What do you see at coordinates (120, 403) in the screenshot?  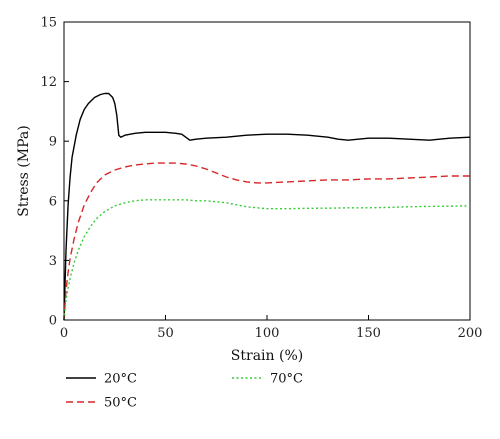 I see `legend-label-2: 50°C` at bounding box center [120, 403].